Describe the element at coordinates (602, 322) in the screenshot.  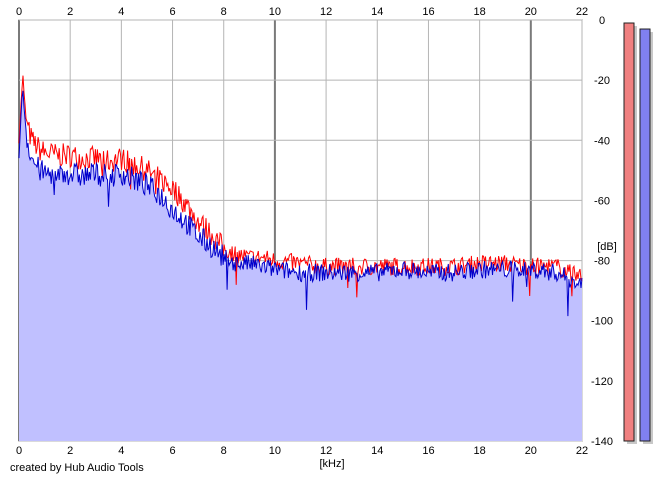
I see `y-tick-label: -100` at that location.